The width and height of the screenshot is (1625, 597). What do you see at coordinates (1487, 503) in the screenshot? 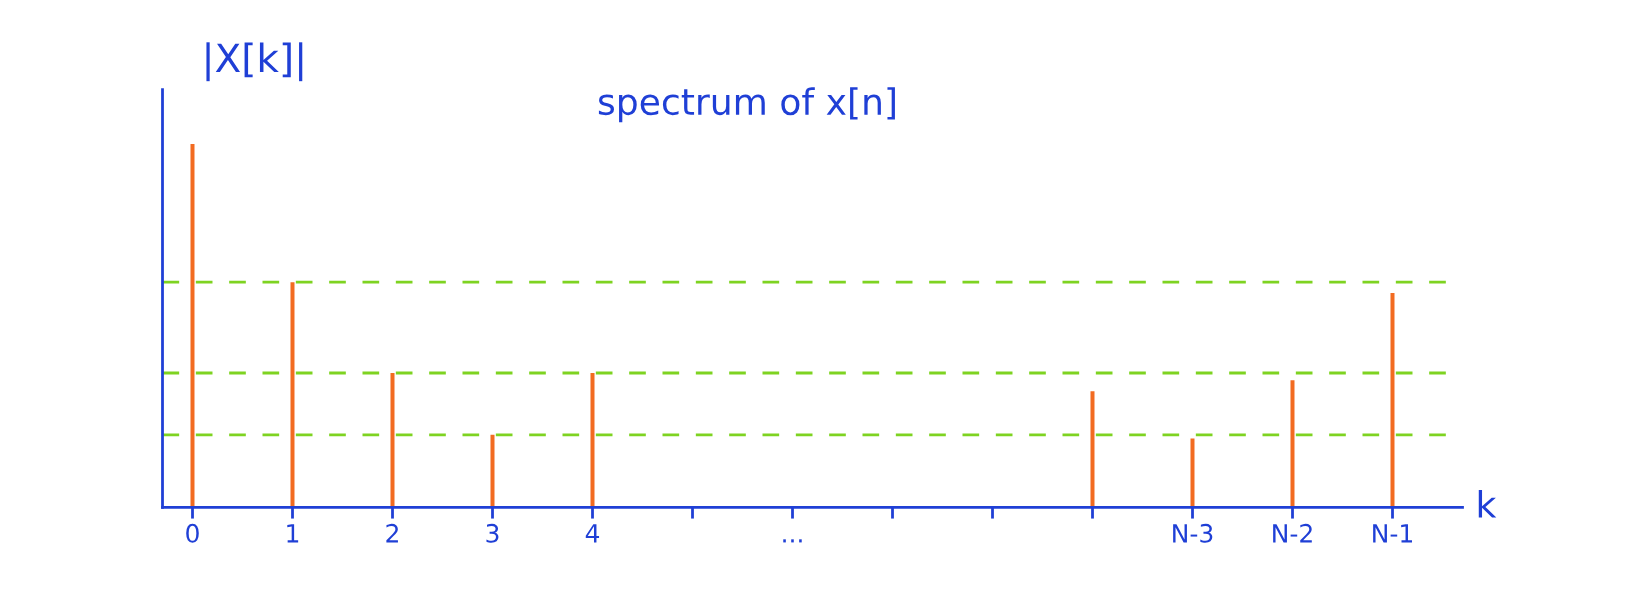
I see `x-axis-title: k` at bounding box center [1487, 503].